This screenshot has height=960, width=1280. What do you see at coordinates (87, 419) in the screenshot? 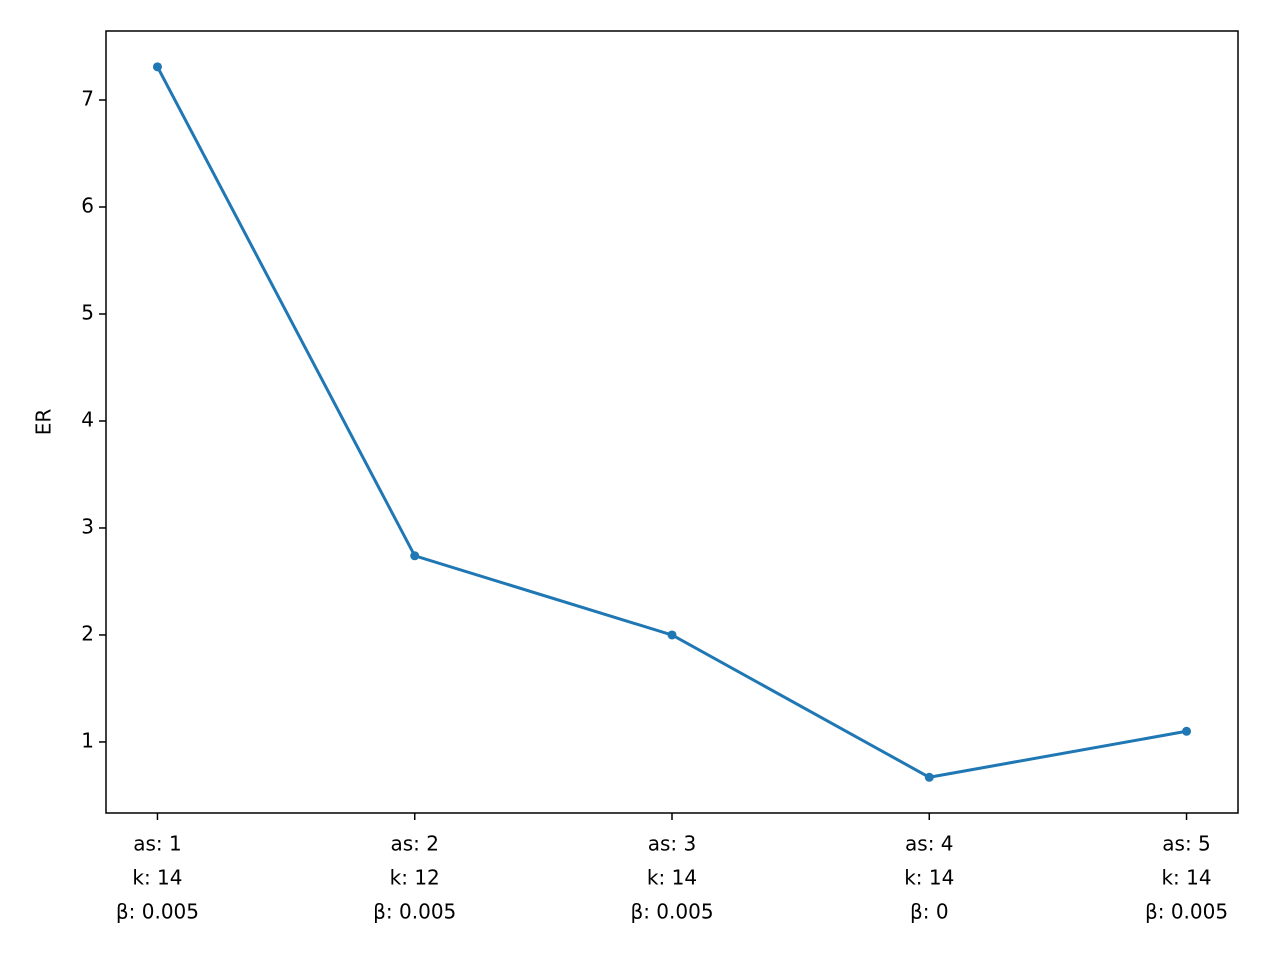
I see `y-tick-label: 4` at bounding box center [87, 419].